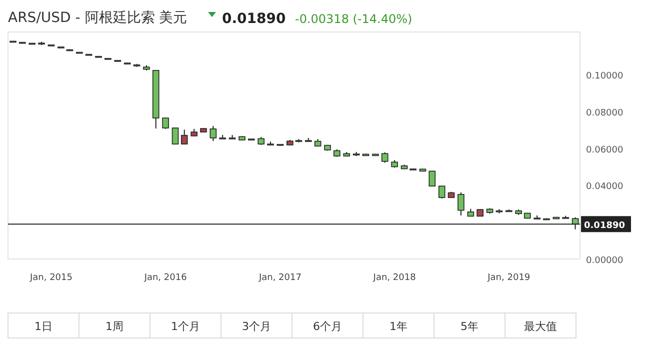 The height and width of the screenshot is (351, 651). I want to click on text: 最大值, so click(540, 326).